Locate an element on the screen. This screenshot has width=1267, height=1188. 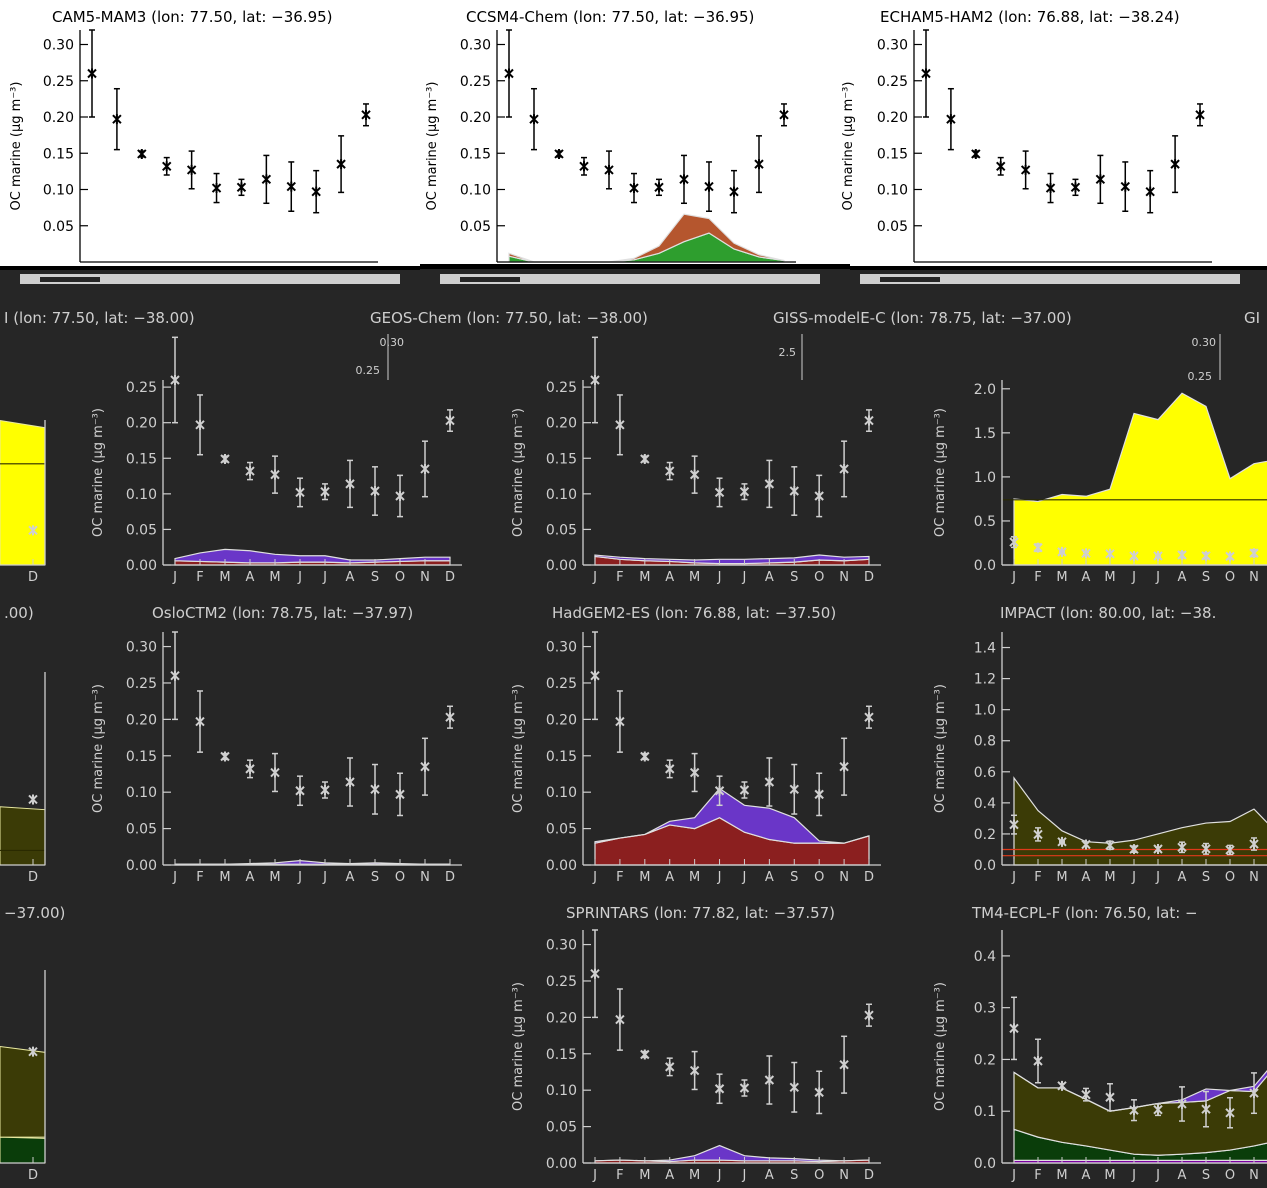
inset-fragments: 0.30 0.25 2.5 0.30 0.25 is located at coordinates (788, 358).